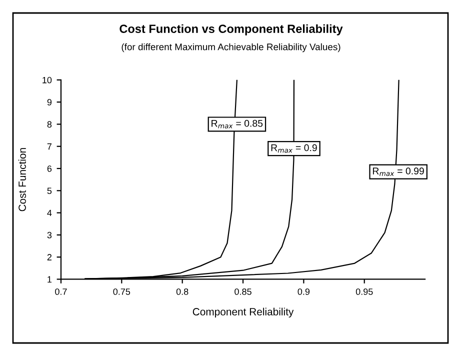  What do you see at coordinates (49, 146) in the screenshot?
I see `y-tick-label: 7` at bounding box center [49, 146].